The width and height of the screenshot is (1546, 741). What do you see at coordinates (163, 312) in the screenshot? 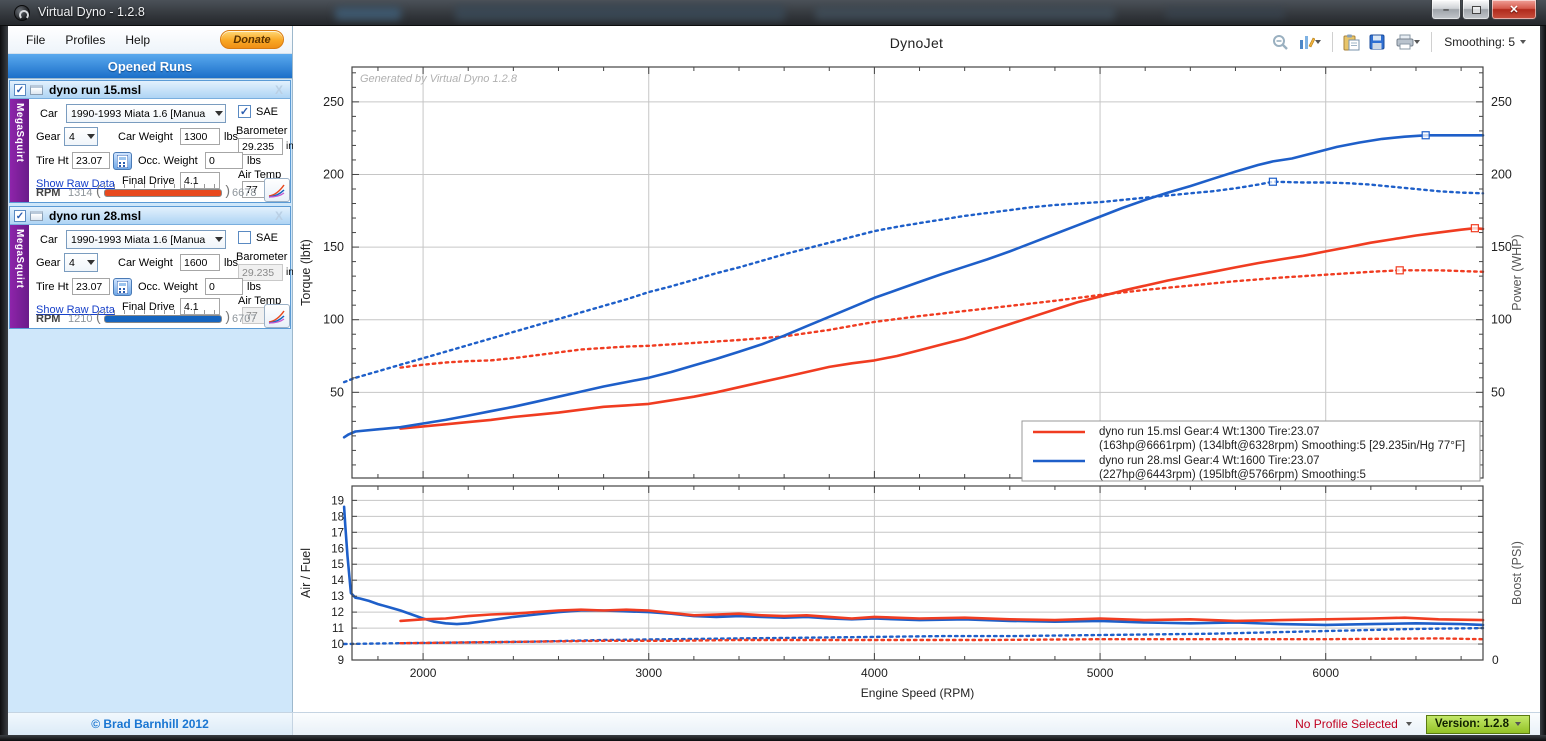
I see `slider-ticks` at bounding box center [163, 312].